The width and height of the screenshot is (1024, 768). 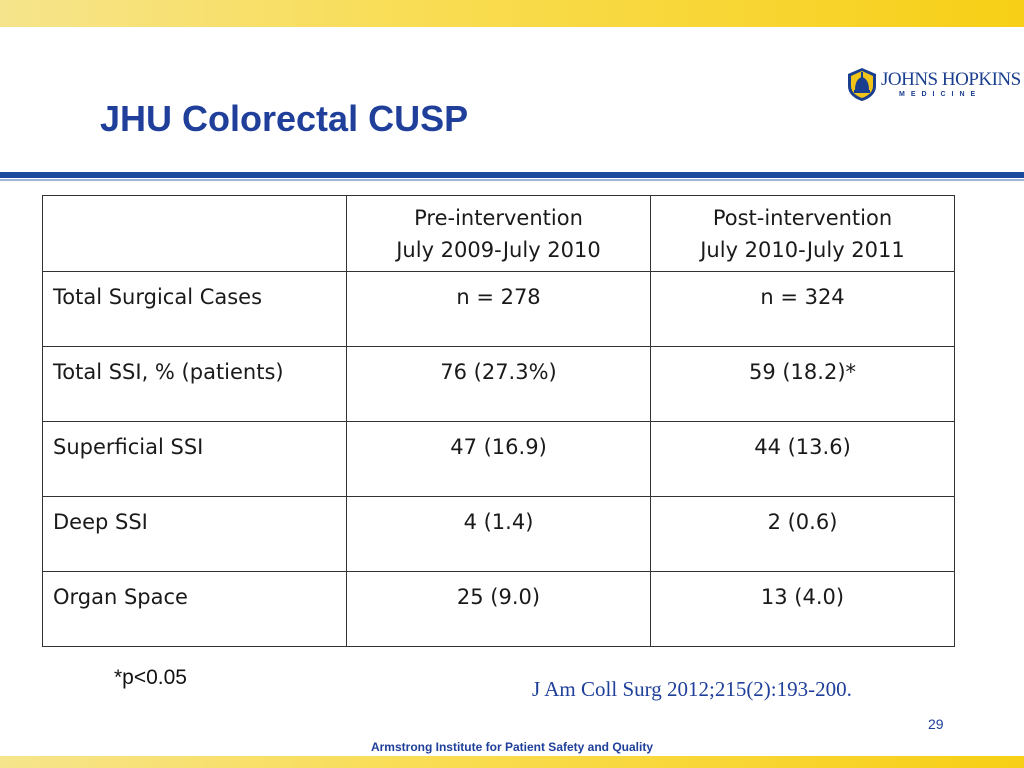 What do you see at coordinates (194, 233) in the screenshot?
I see `header-cell-empty` at bounding box center [194, 233].